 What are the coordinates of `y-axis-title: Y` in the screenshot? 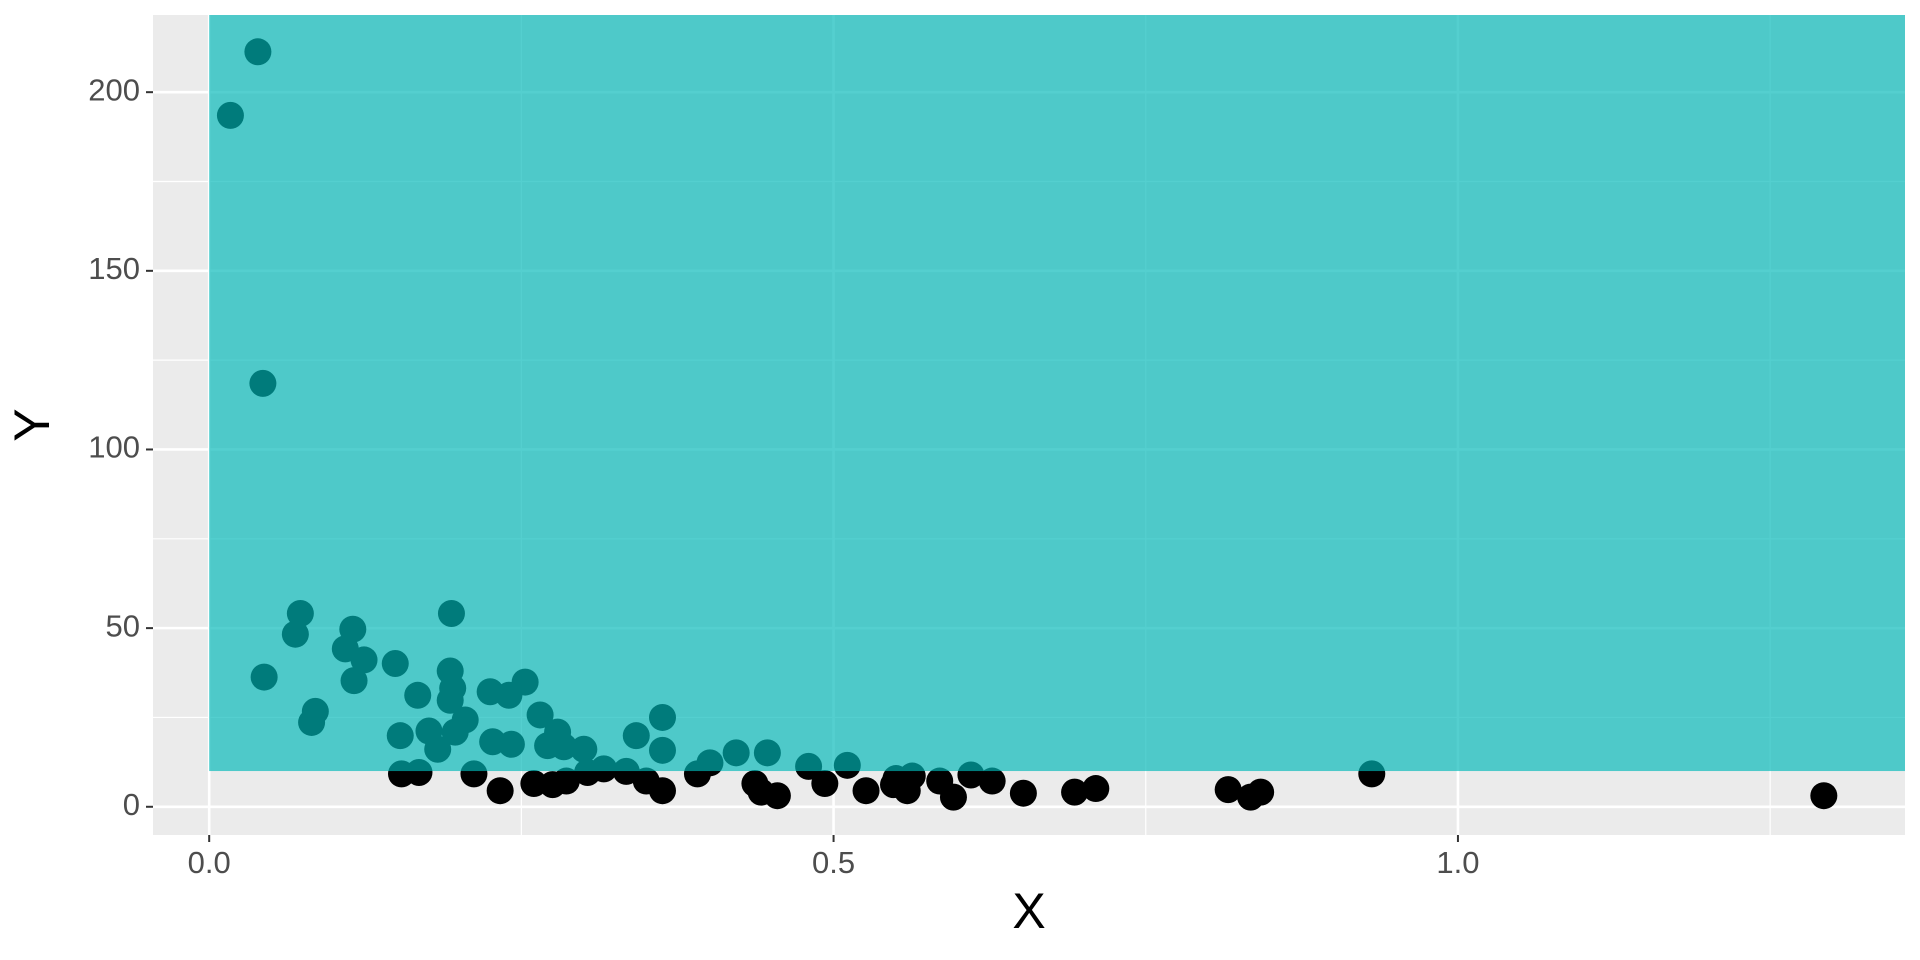 It's located at (32, 424).